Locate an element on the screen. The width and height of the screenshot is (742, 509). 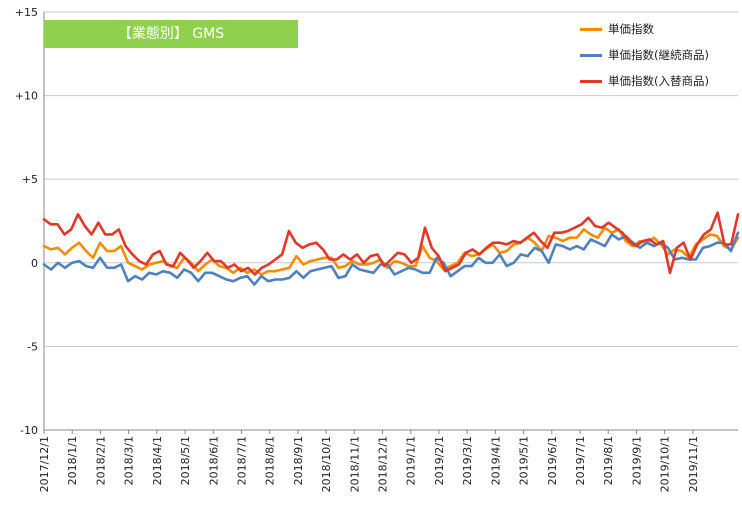
x-tick-label: 2019/11/1 is located at coordinates (693, 464).